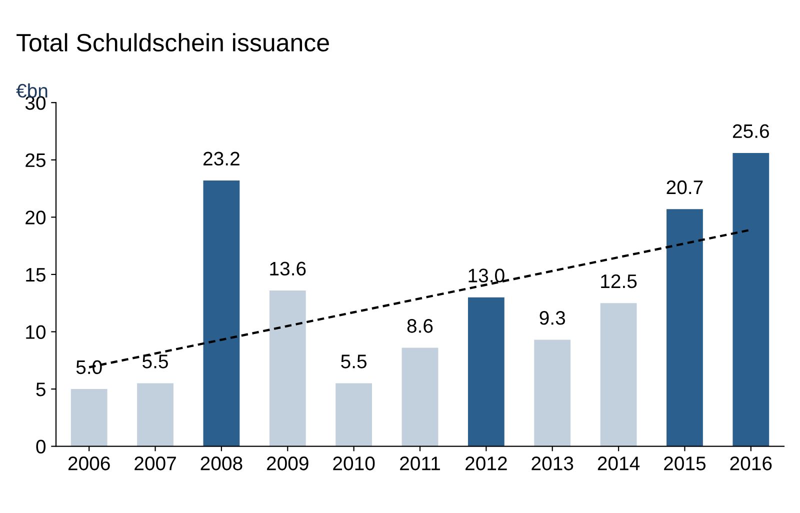  Describe the element at coordinates (155, 463) in the screenshot. I see `x-tick-label: 2007` at that location.